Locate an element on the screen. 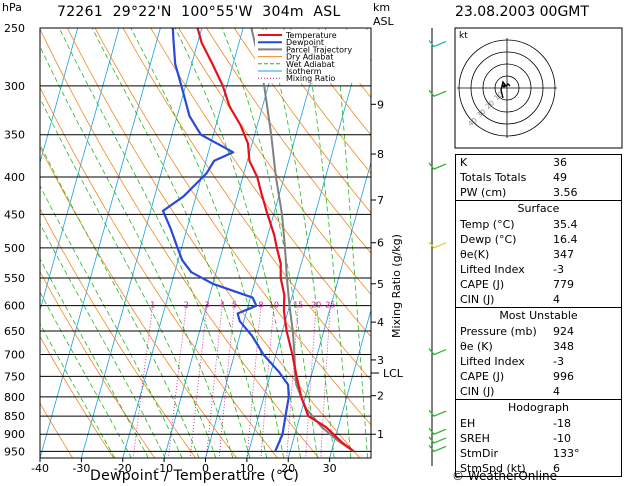 The width and height of the screenshot is (629, 486). isotherm-line is located at coordinates (80, 170).